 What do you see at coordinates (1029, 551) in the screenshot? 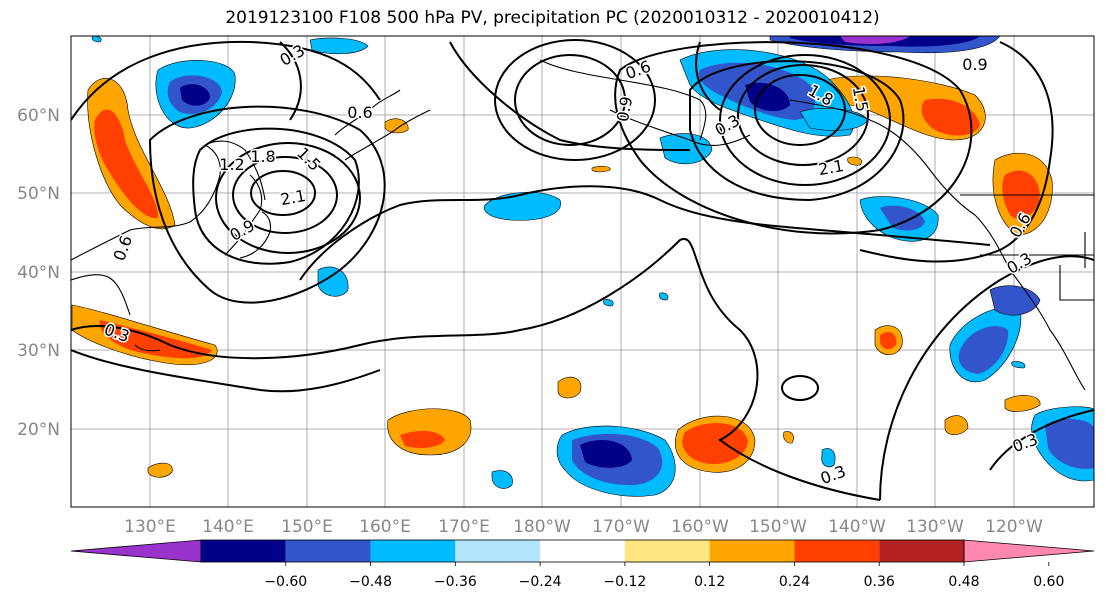
I see `colorbar-extend-high` at bounding box center [1029, 551].